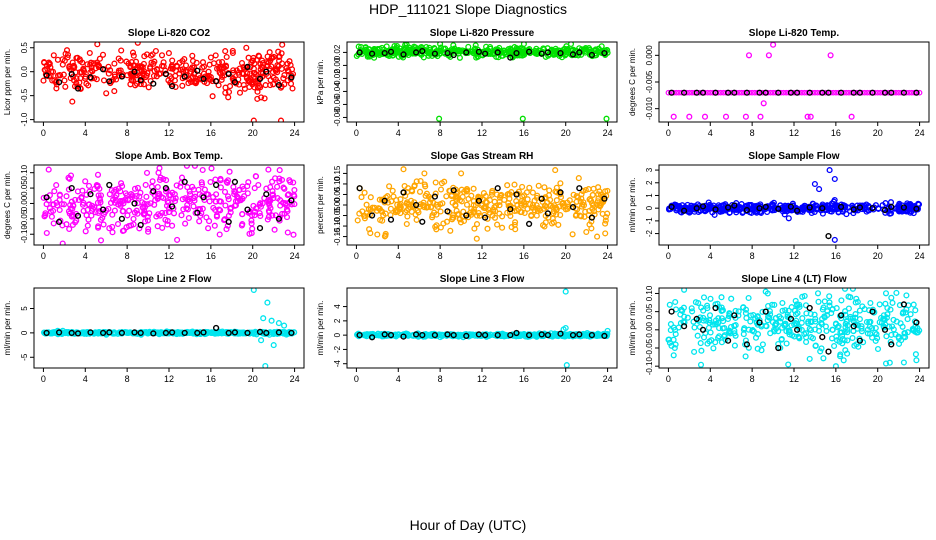 This screenshot has height=540, width=936. What do you see at coordinates (920, 256) in the screenshot?
I see `x-tick-label: 24` at bounding box center [920, 256].